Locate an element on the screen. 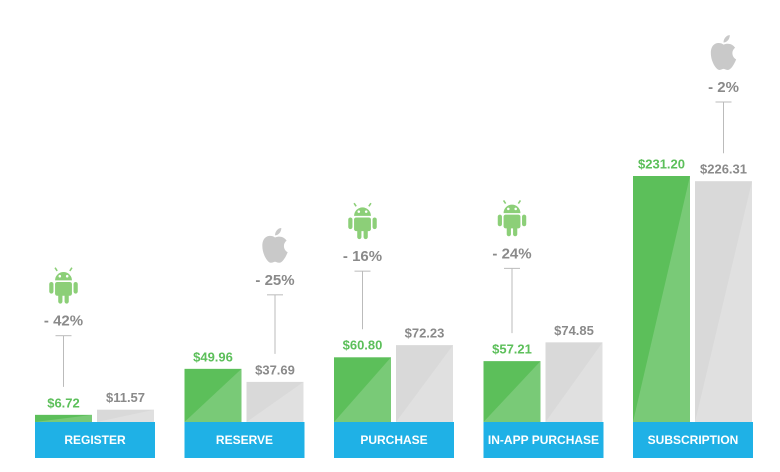  value-label: $37.69 is located at coordinates (275, 369).